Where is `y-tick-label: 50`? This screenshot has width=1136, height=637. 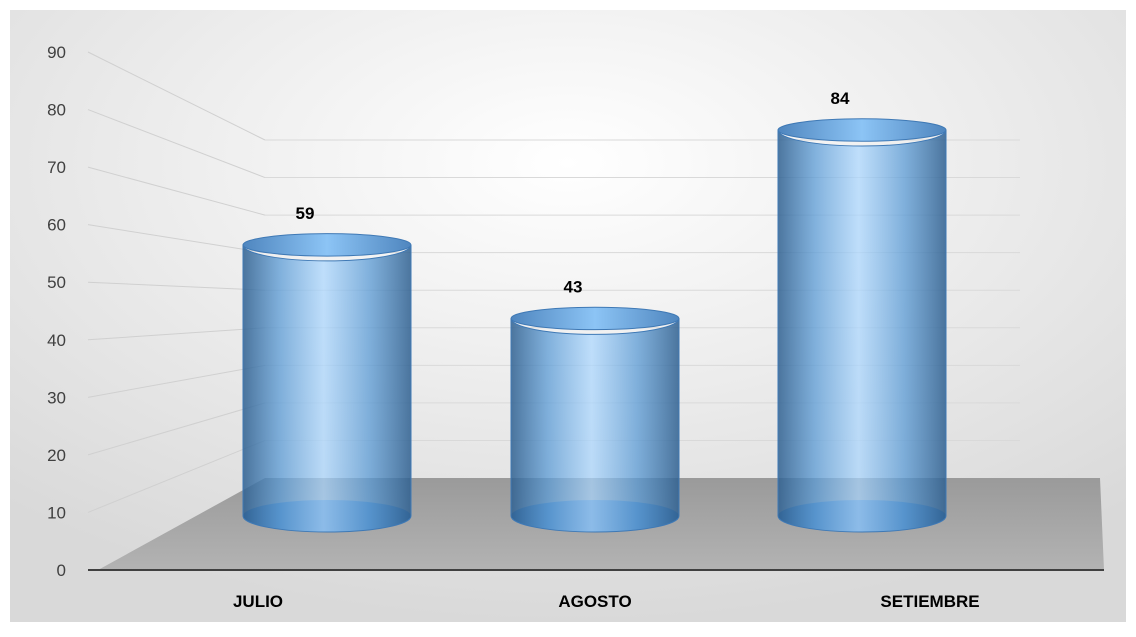
y-tick-label: 50 is located at coordinates (56, 282).